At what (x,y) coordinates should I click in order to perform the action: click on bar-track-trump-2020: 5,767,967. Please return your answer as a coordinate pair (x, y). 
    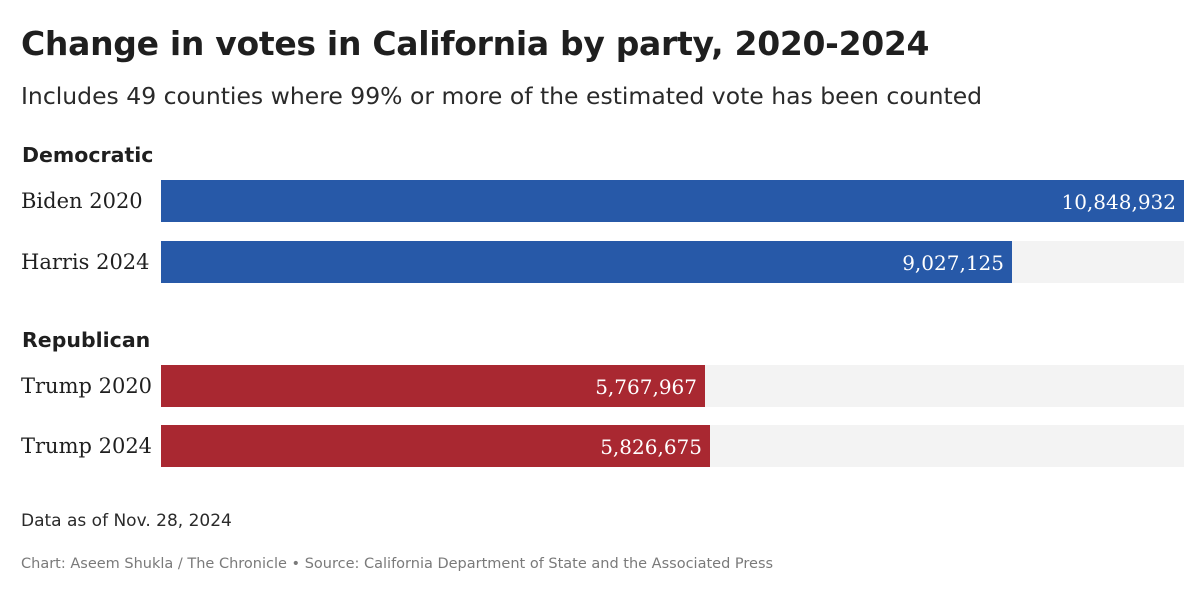
    Looking at the image, I should click on (672, 386).